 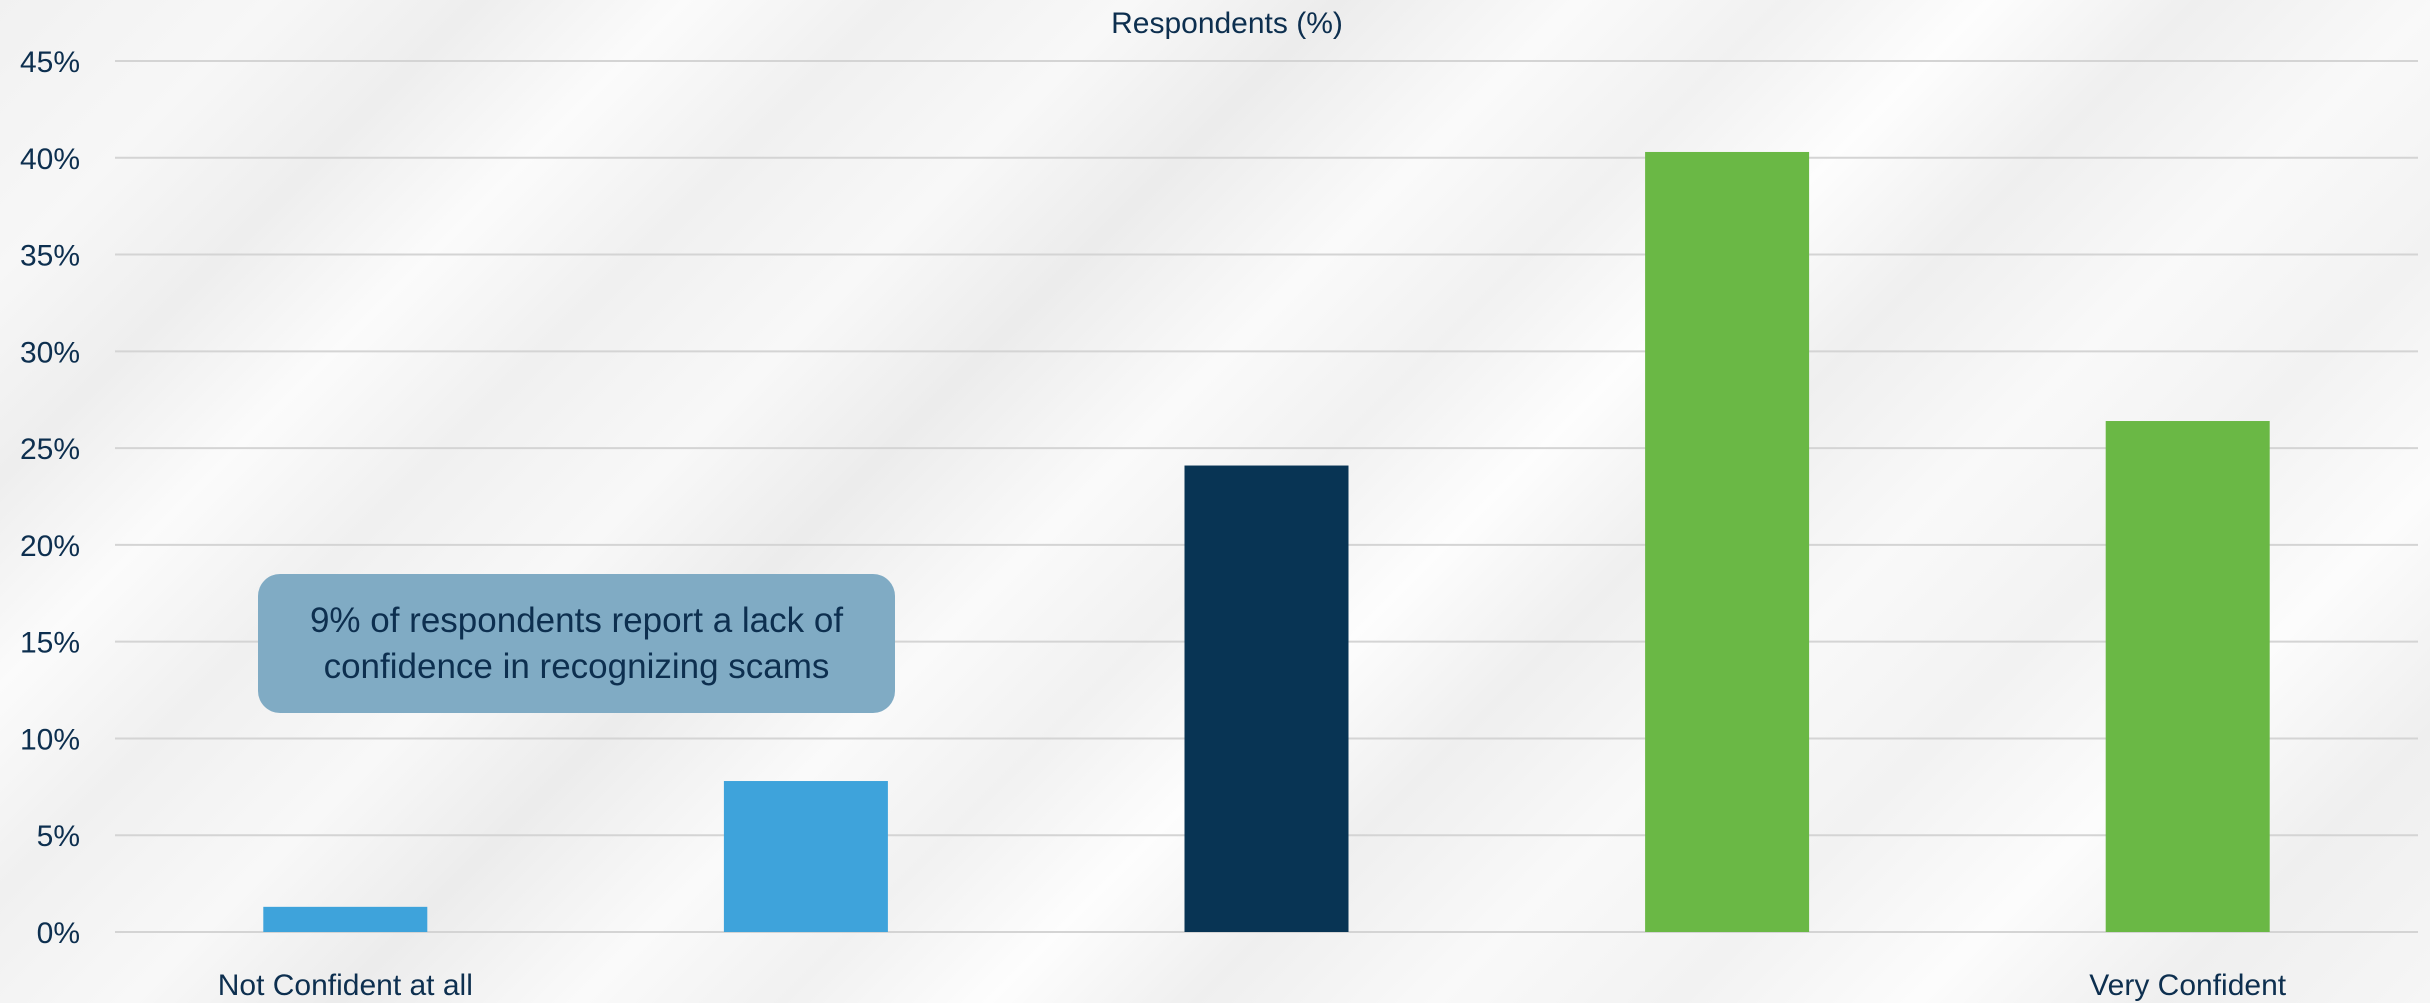 What do you see at coordinates (50, 739) in the screenshot?
I see `y-tick-label: 10%` at bounding box center [50, 739].